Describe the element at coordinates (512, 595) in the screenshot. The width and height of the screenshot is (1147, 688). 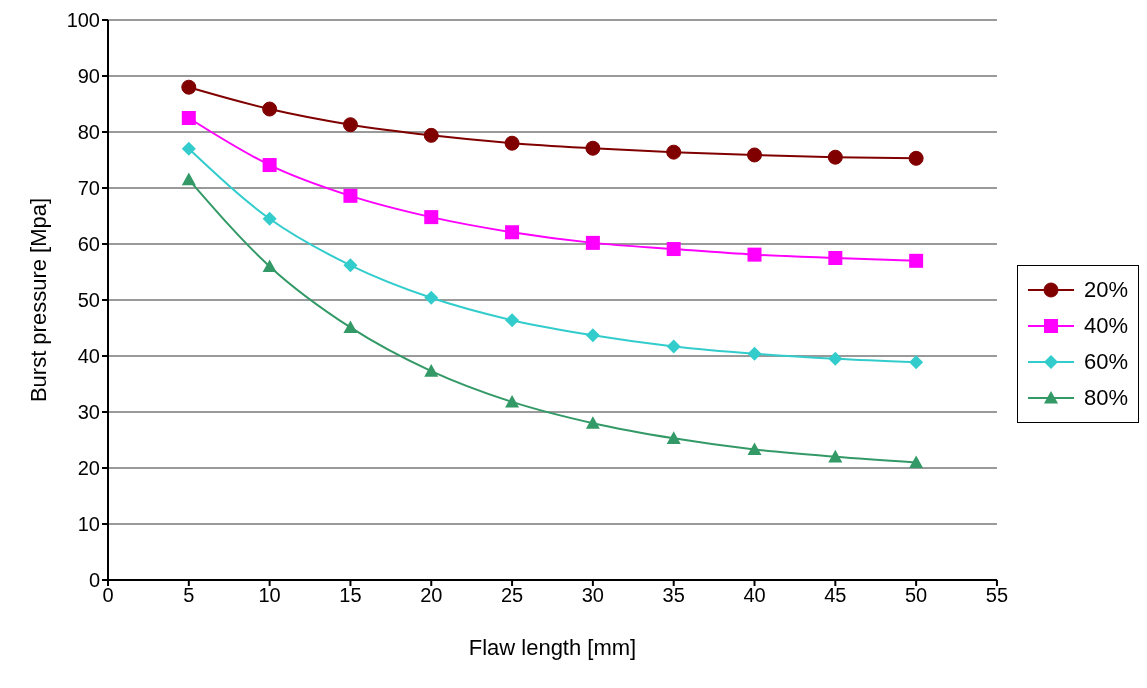
I see `x-tick-label: 25` at that location.